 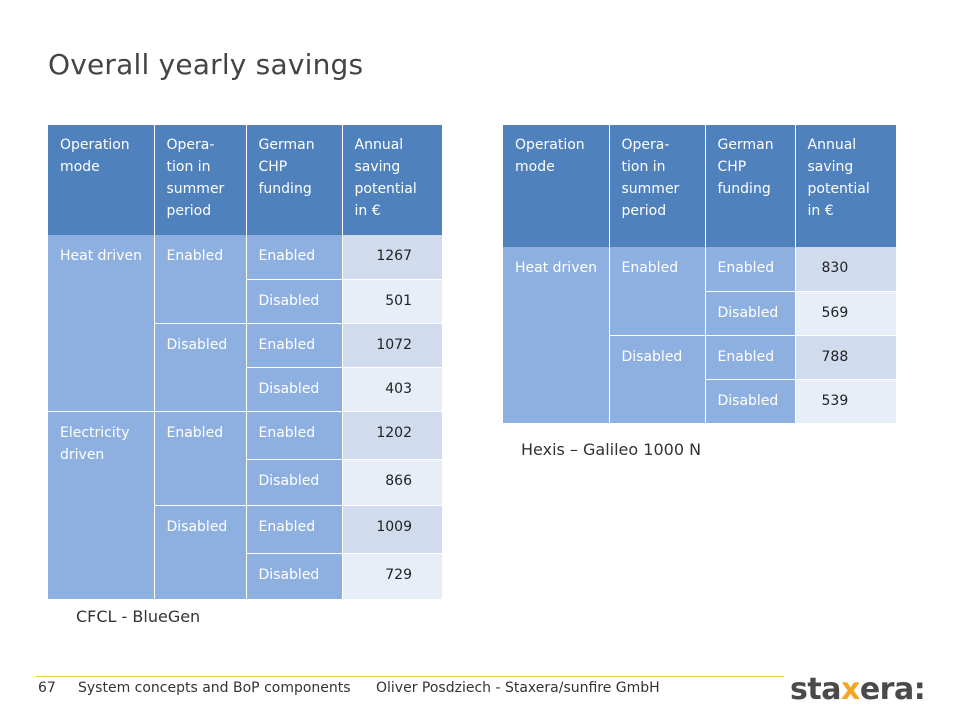 I want to click on footer-divider, so click(x=410, y=676).